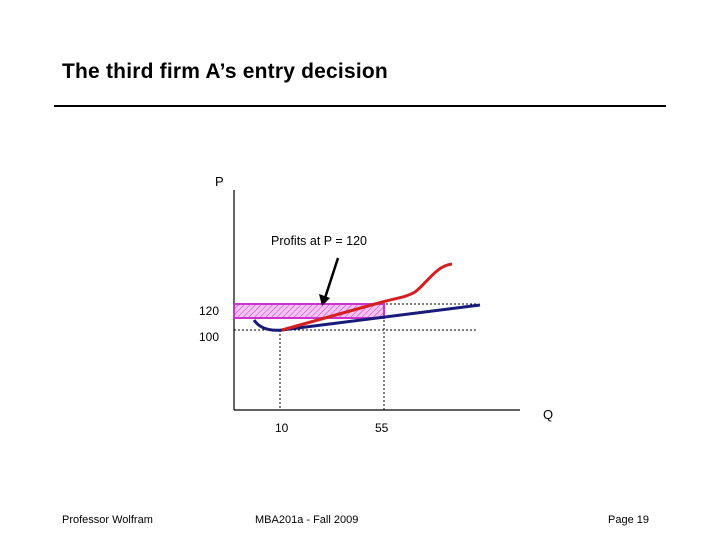  I want to click on footer-page-number: Page 19, so click(628, 520).